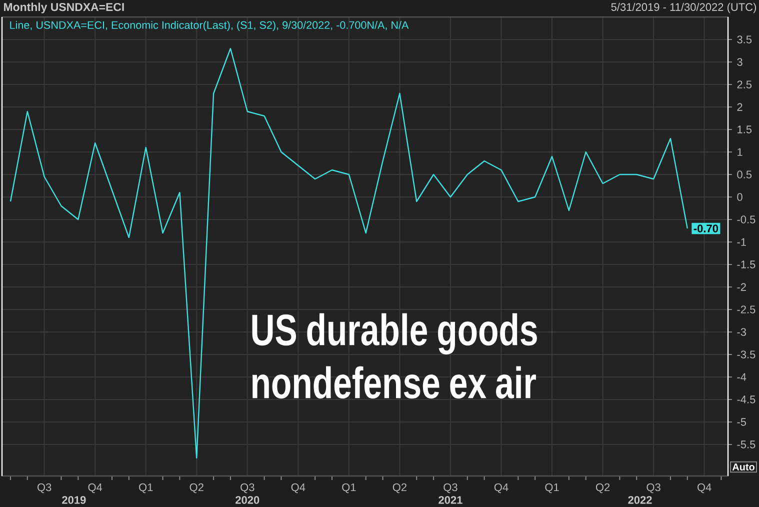  I want to click on y-tick-label: -1.5, so click(746, 264).